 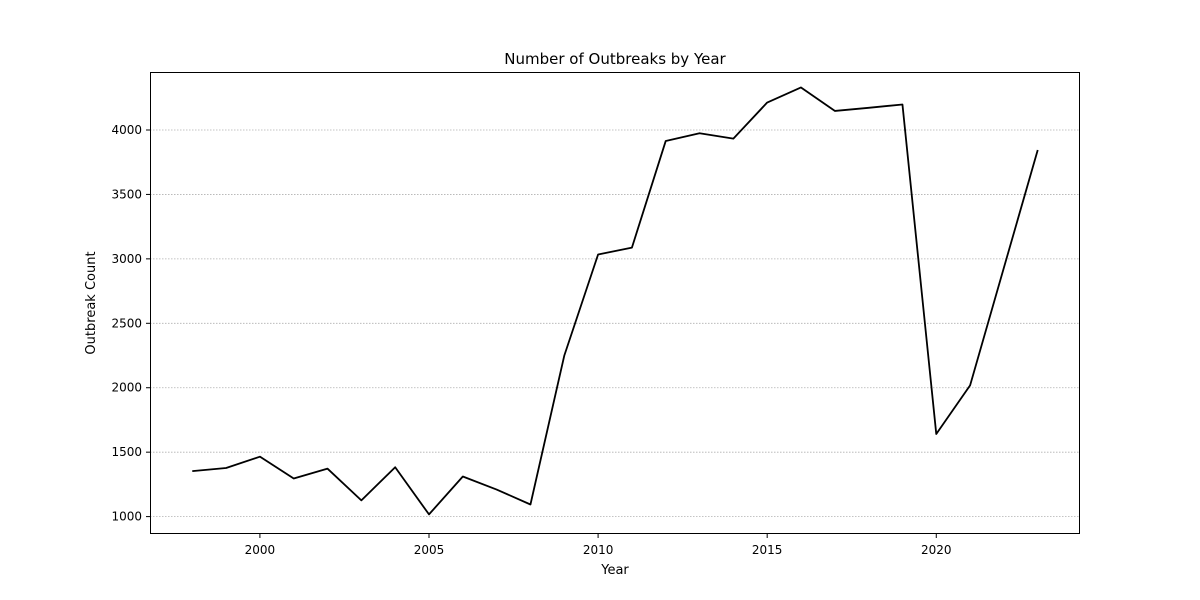 What do you see at coordinates (126, 323) in the screenshot?
I see `y-tick-label: 2500` at bounding box center [126, 323].